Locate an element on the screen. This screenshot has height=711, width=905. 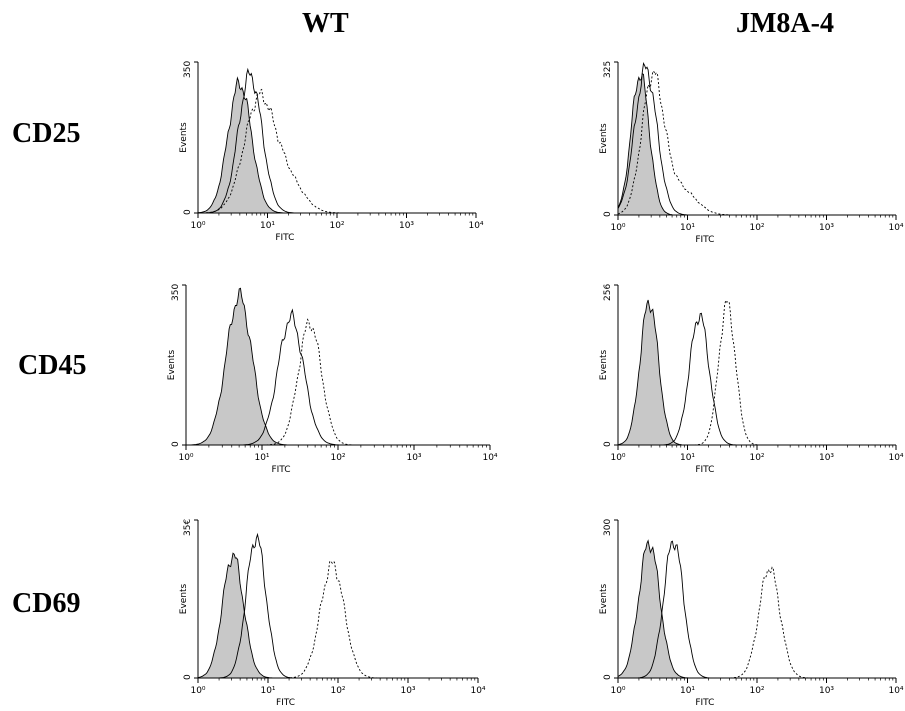
histogram-jm8a-4-cd69: 300 0 Events 10⁰ 10¹ 10² 10³ 10⁴ FITC is located at coordinates (751, 613).